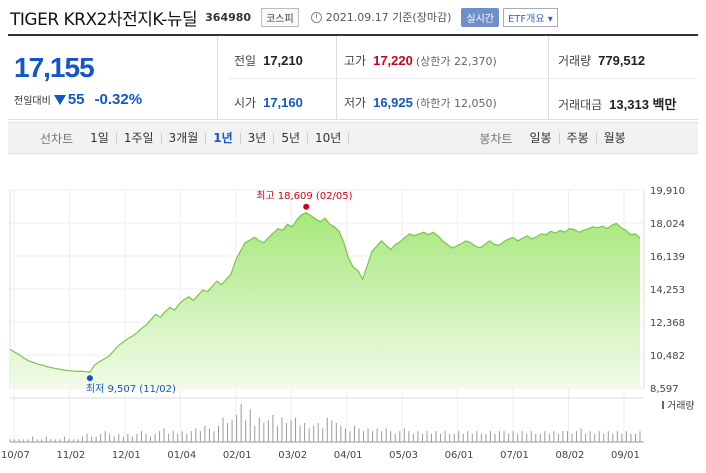  What do you see at coordinates (100, 138) in the screenshot?
I see `period-1d: 1일` at bounding box center [100, 138].